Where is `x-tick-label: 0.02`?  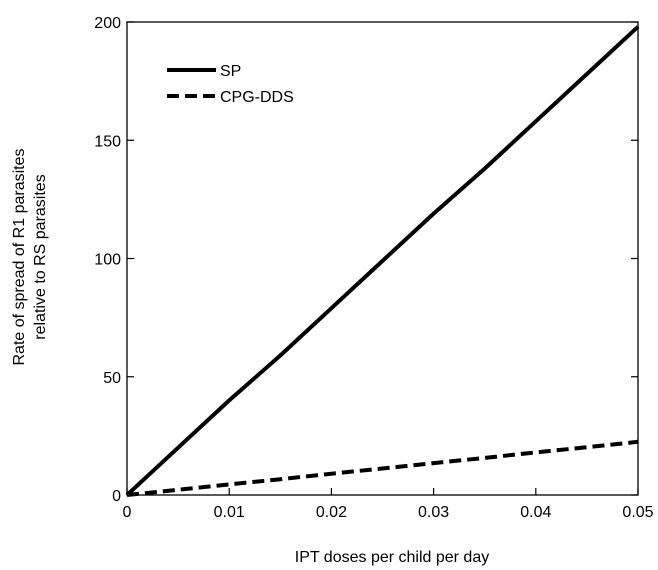
x-tick-label: 0.02 is located at coordinates (331, 512).